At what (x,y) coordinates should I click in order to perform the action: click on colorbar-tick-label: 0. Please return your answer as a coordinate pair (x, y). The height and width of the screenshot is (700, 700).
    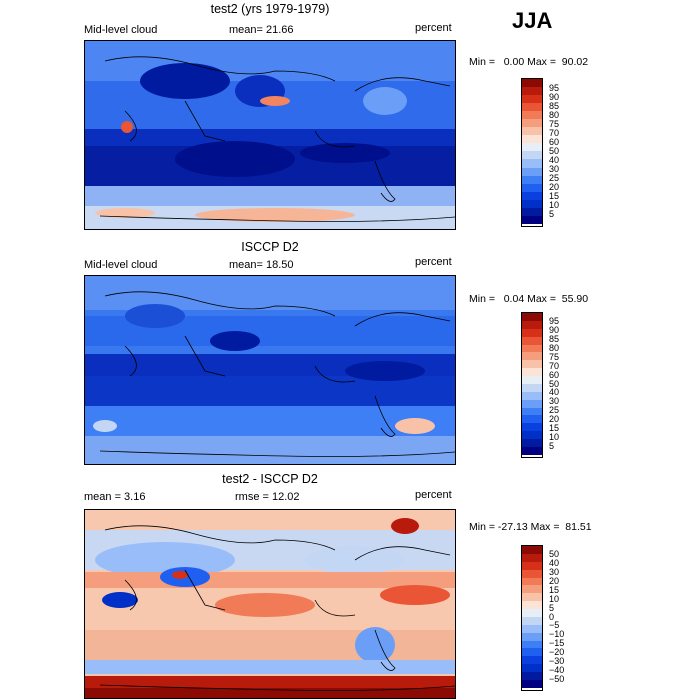
    Looking at the image, I should click on (552, 616).